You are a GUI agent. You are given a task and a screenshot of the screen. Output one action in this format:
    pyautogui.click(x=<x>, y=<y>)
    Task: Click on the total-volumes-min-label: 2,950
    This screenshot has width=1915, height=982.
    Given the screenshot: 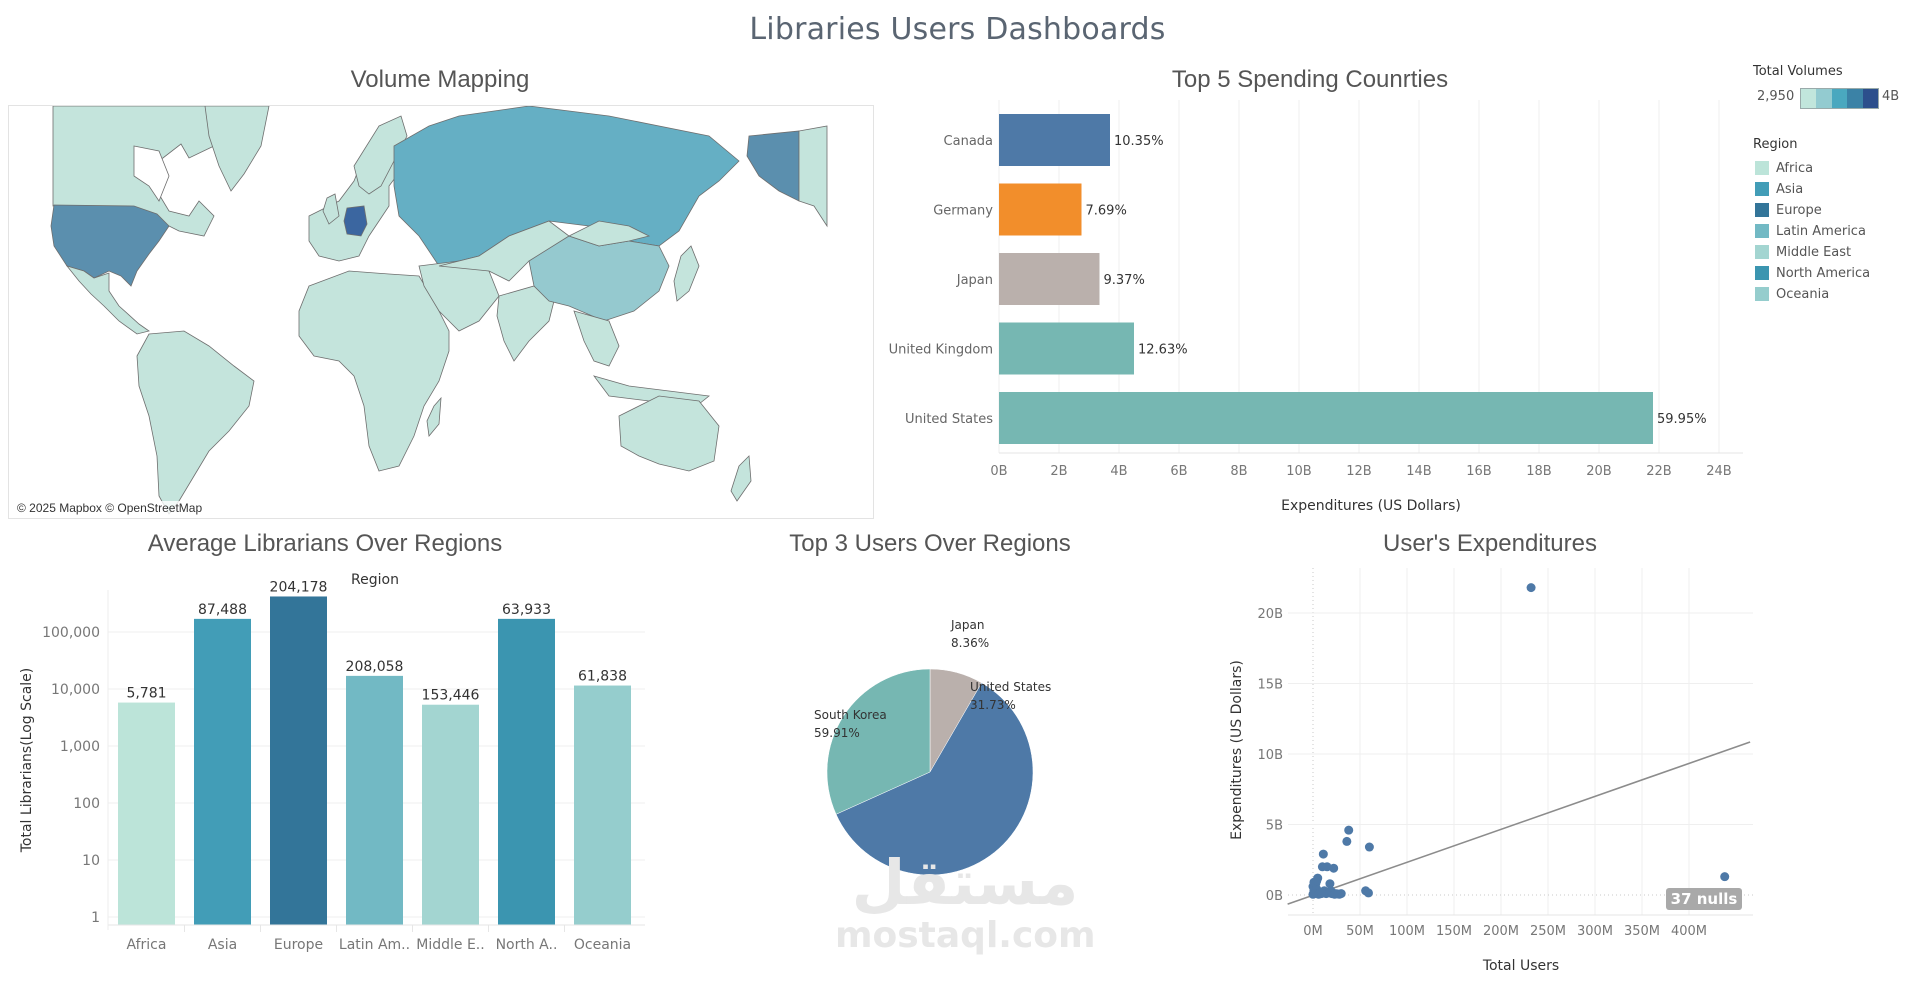 What is the action you would take?
    pyautogui.click(x=1776, y=96)
    